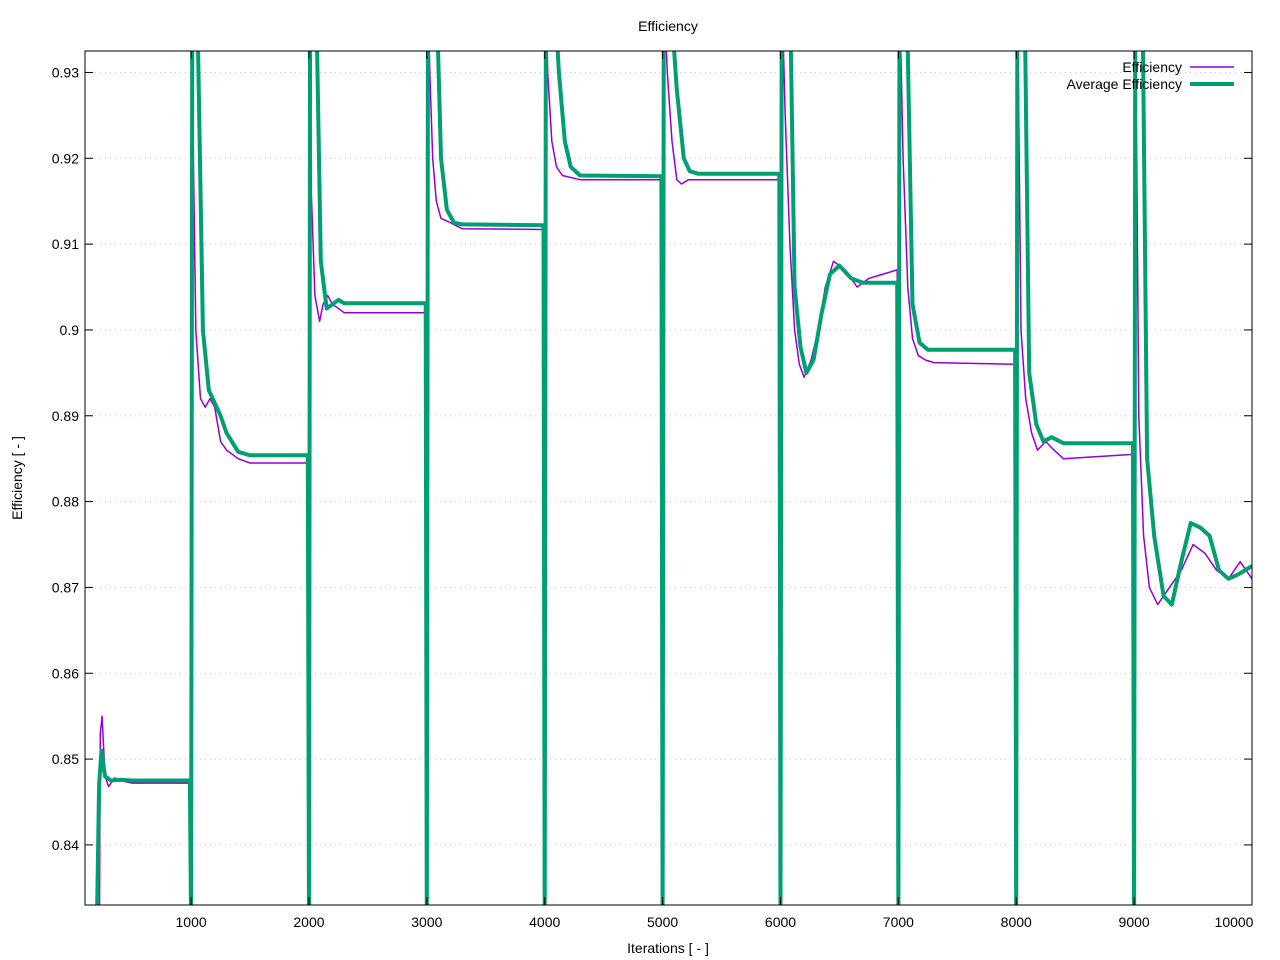 This screenshot has height=960, width=1280. What do you see at coordinates (70, 330) in the screenshot?
I see `y-tick-label: 0.9` at bounding box center [70, 330].